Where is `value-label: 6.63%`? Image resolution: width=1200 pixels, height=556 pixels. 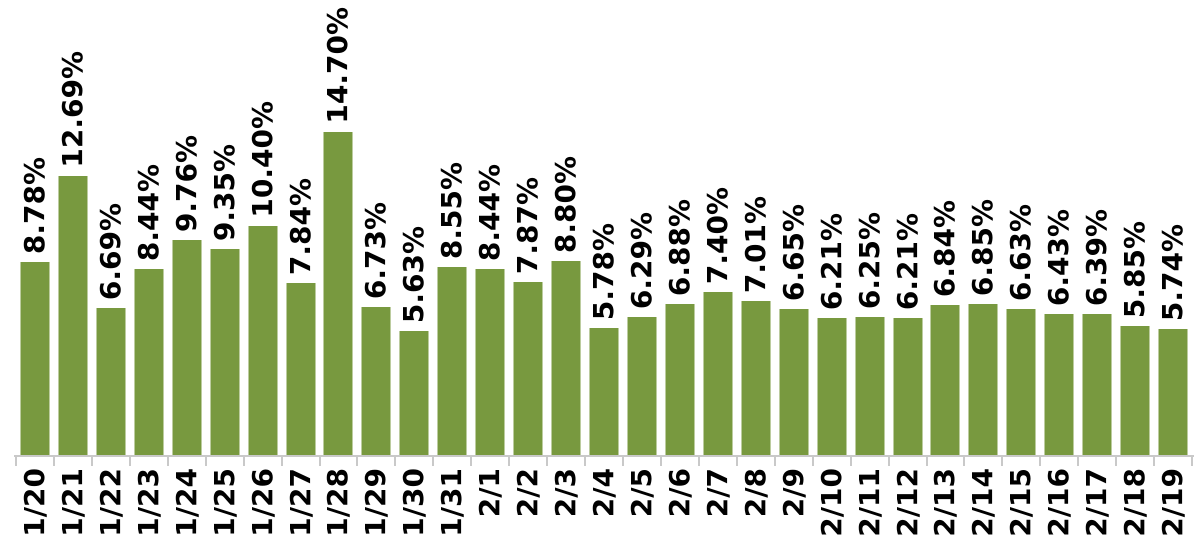 value-label: 6.63% is located at coordinates (1021, 252).